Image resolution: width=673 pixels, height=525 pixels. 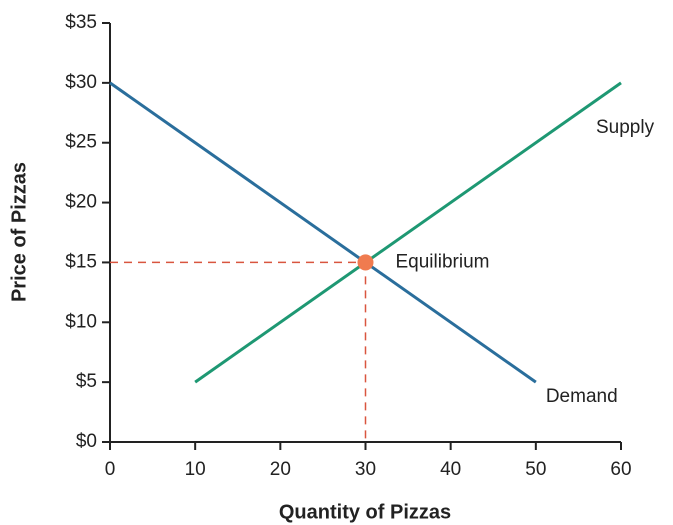 I want to click on y-tick-label: $15, so click(x=81, y=261).